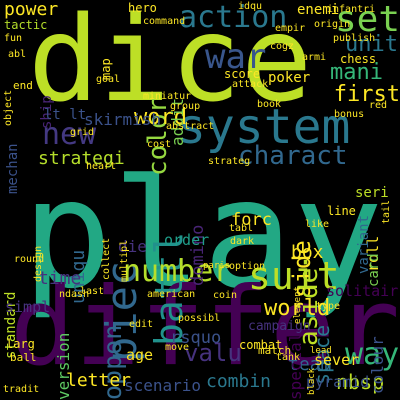 The width and height of the screenshot is (400, 400). Describe the element at coordinates (317, 224) in the screenshot. I see `word-like: like` at that location.